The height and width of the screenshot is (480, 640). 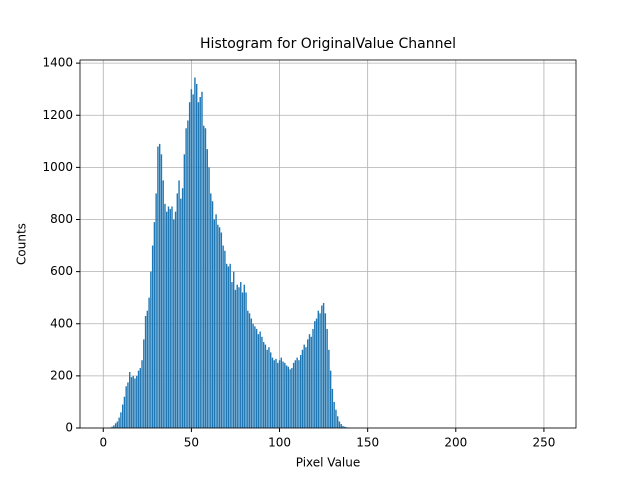 What do you see at coordinates (61, 219) in the screenshot?
I see `y-tick-label: 800` at bounding box center [61, 219].